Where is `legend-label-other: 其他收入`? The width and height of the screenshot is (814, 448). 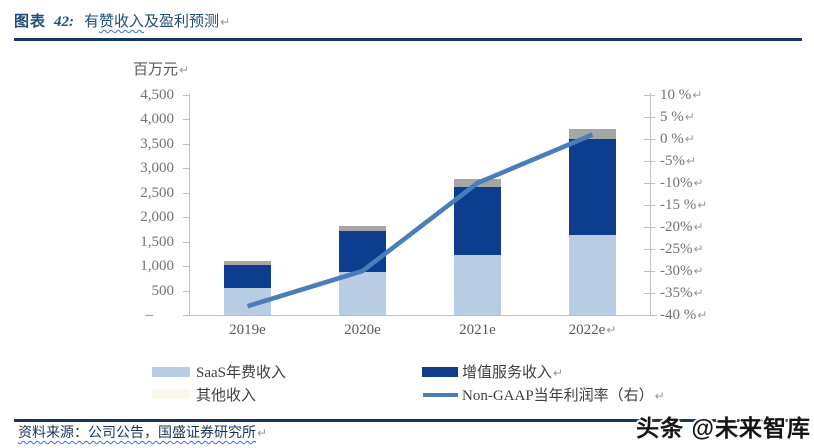 legend-label-other: 其他收入 is located at coordinates (226, 396).